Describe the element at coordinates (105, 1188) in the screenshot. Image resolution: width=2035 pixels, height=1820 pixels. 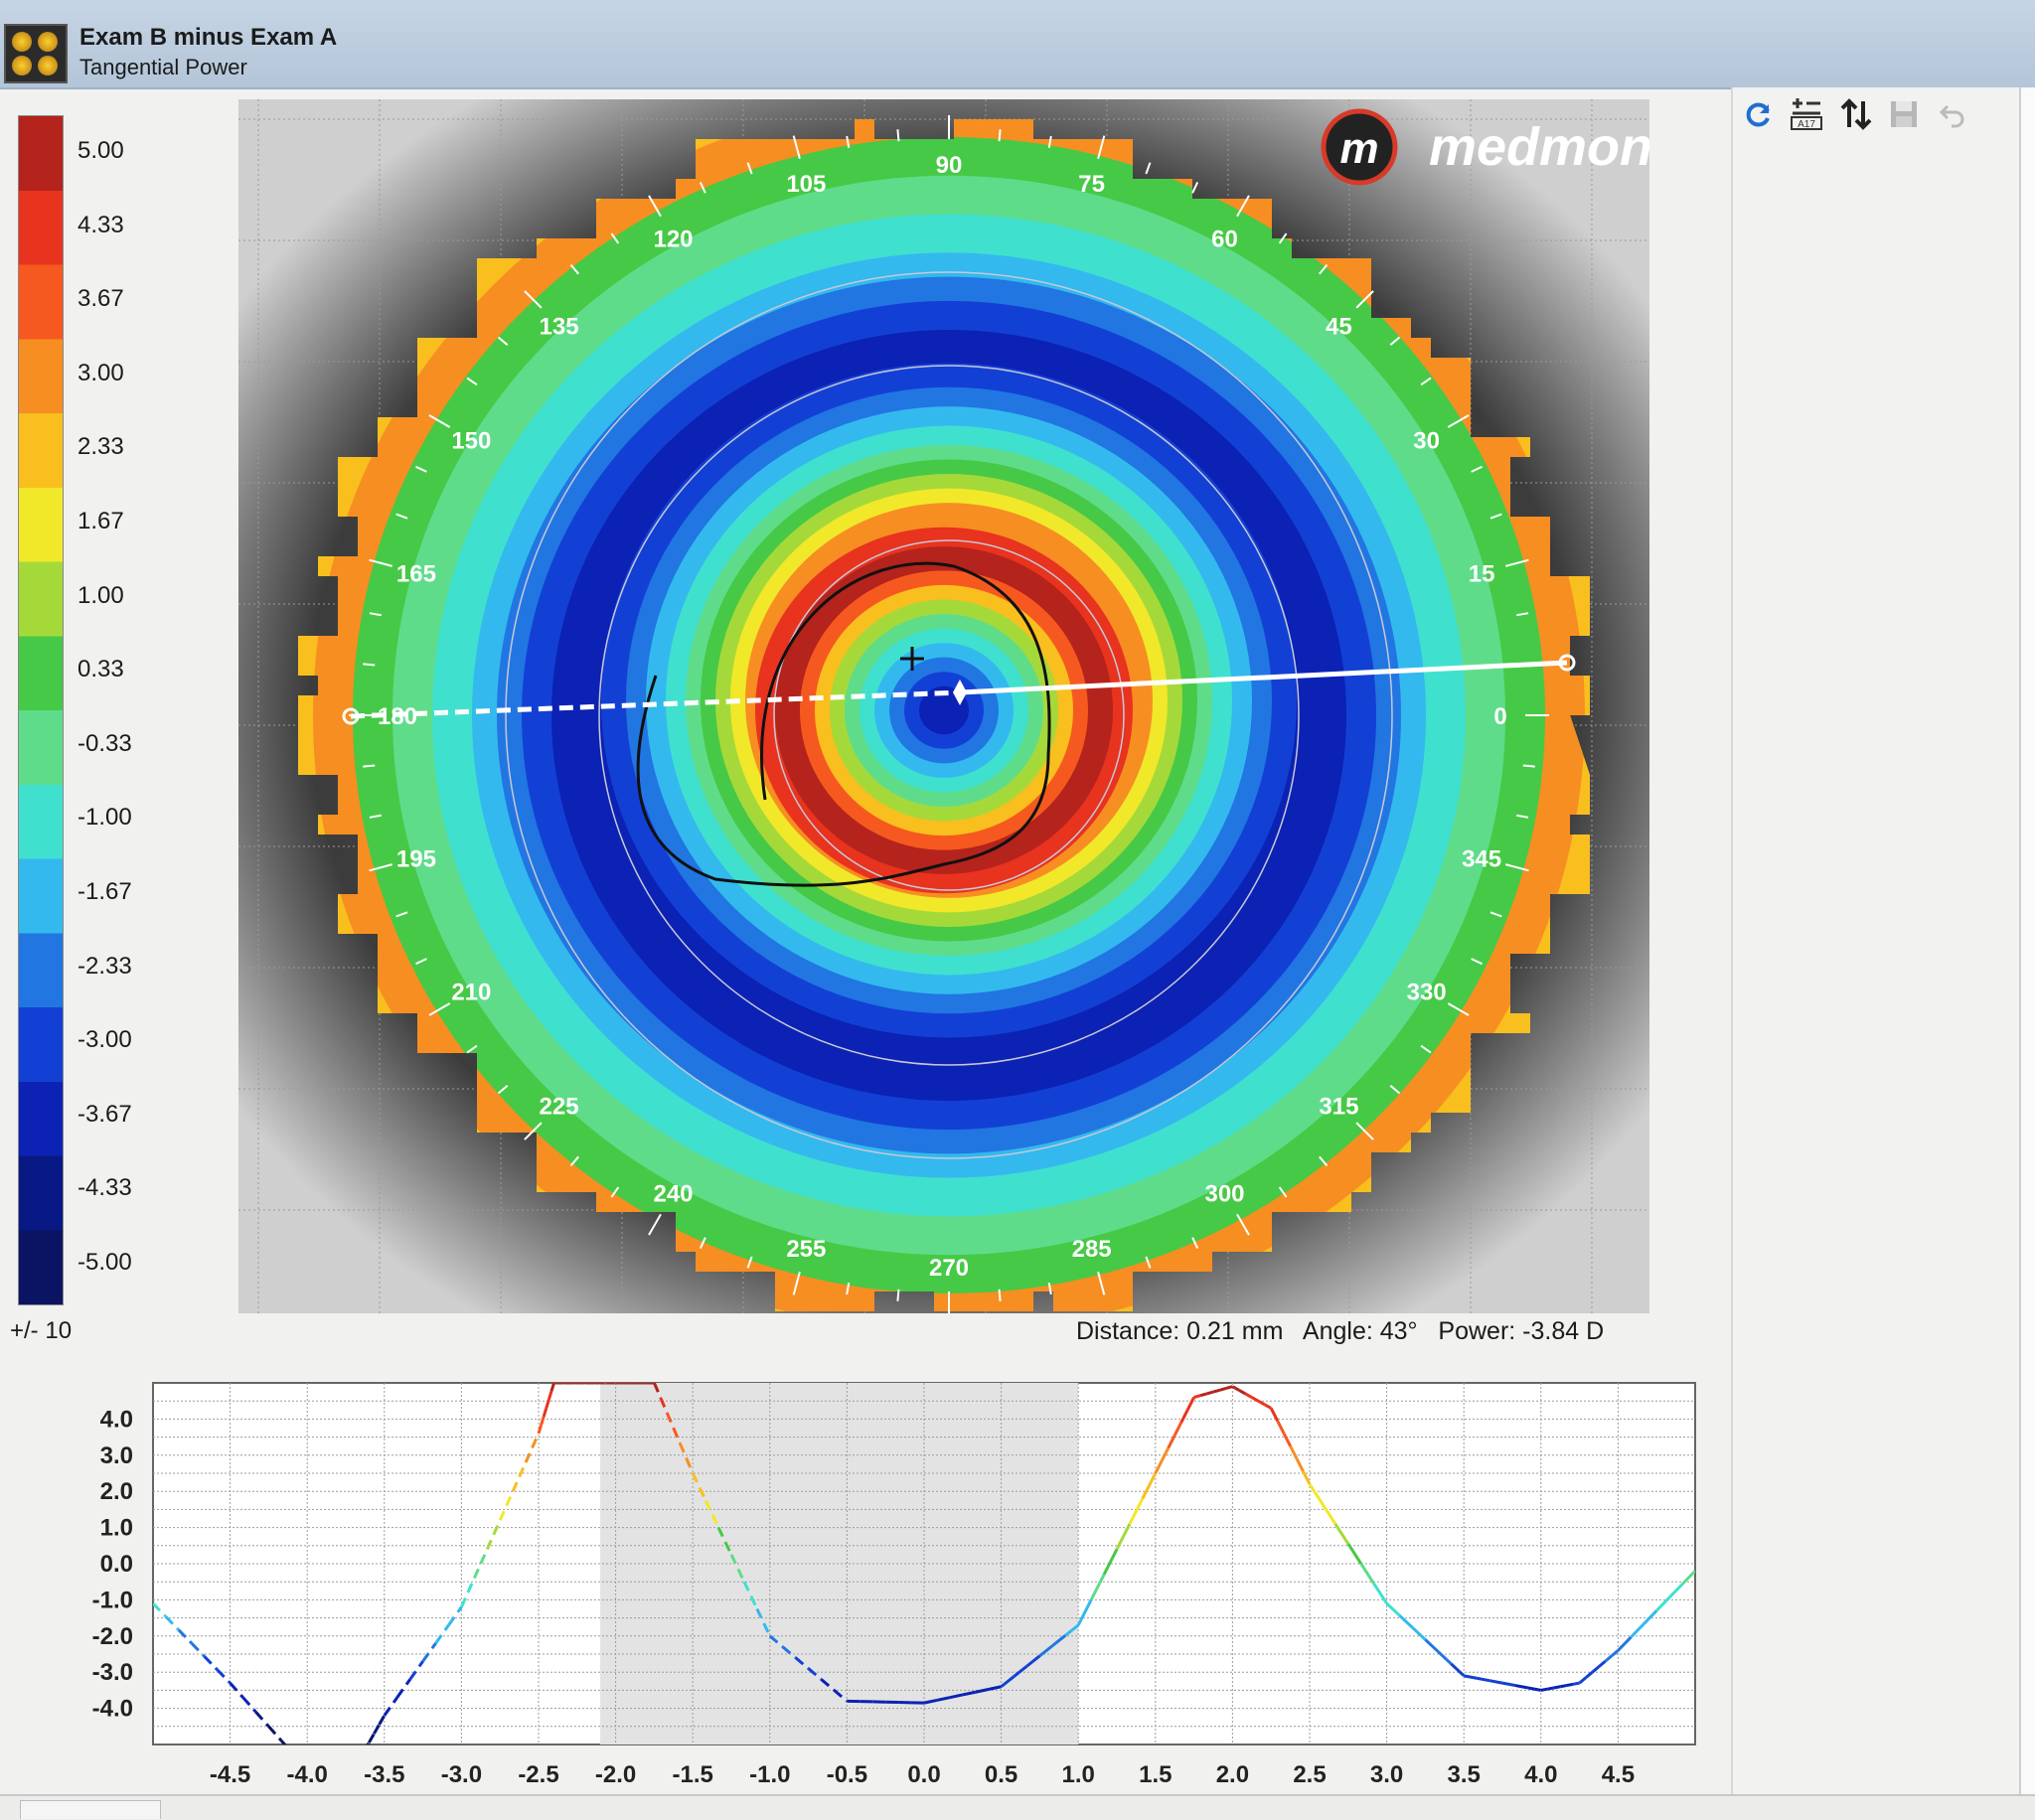
I see `color-scale-label: -4.33` at that location.